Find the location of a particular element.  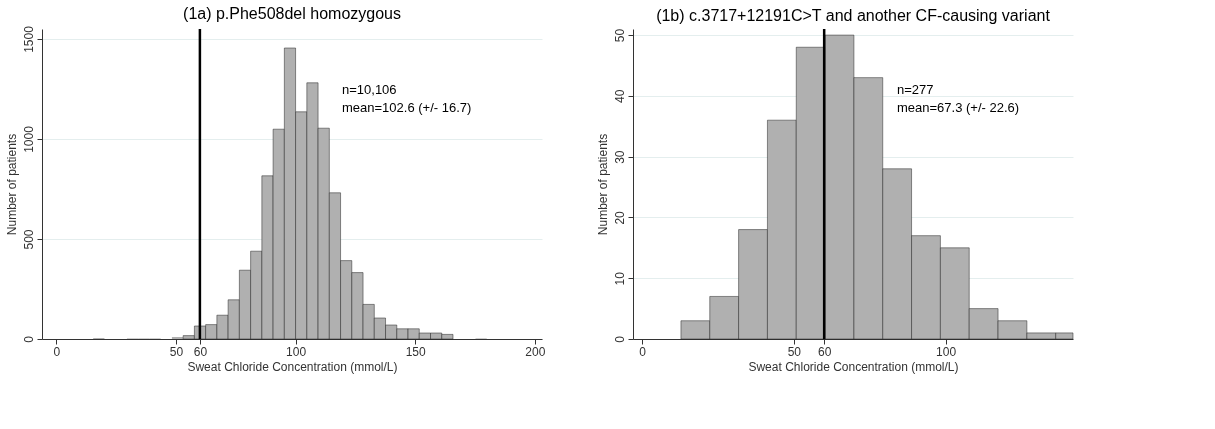

y-tick-label: 500 is located at coordinates (28, 239).